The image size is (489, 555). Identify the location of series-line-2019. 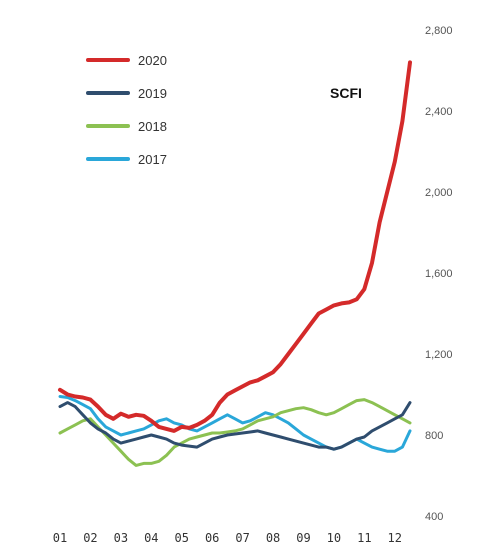
(235, 426).